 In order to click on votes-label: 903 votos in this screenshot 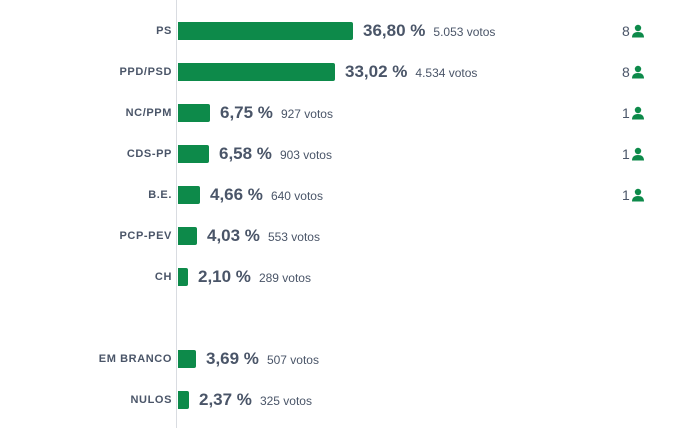, I will do `click(305, 154)`.